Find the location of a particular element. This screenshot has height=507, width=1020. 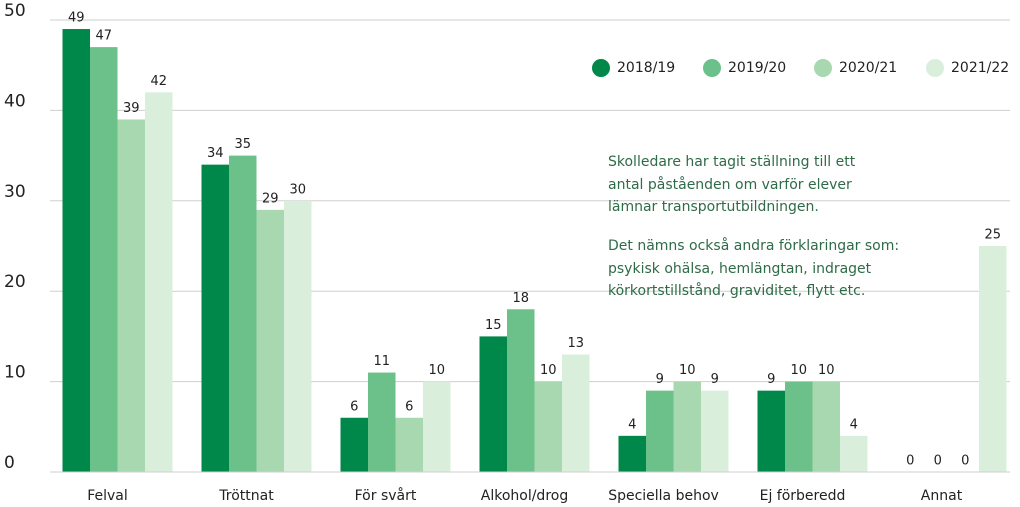

value-label: 42 is located at coordinates (158, 81).